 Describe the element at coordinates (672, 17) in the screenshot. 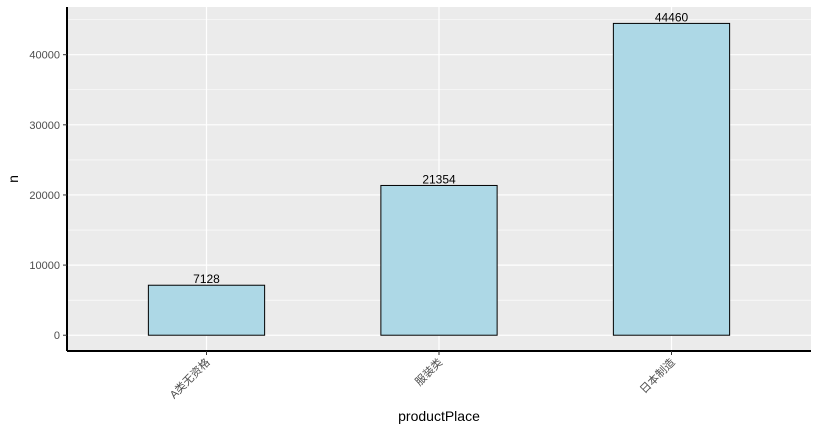

I see `bar-value-label: 44460` at that location.